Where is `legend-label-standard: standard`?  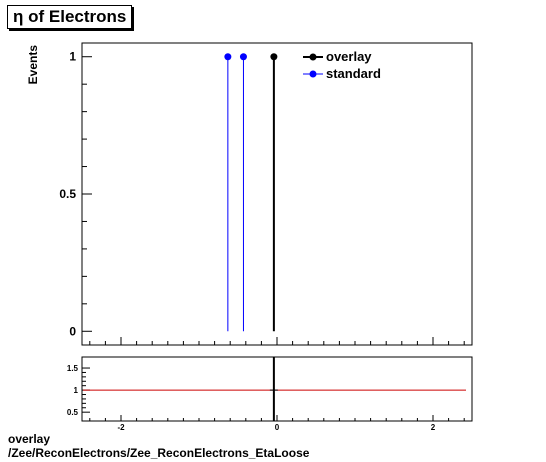
legend-label-standard: standard is located at coordinates (353, 73).